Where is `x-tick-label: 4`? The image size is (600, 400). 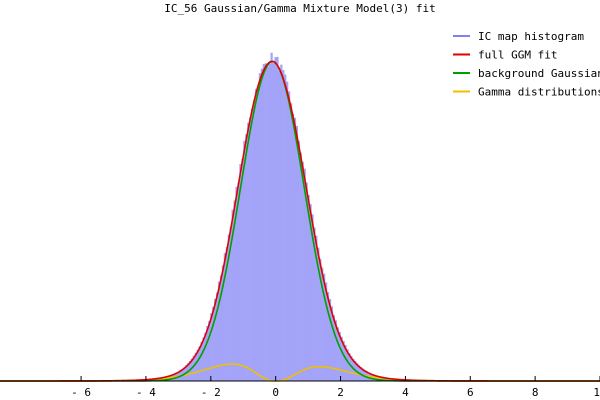 x-tick-label: 4 is located at coordinates (405, 392).